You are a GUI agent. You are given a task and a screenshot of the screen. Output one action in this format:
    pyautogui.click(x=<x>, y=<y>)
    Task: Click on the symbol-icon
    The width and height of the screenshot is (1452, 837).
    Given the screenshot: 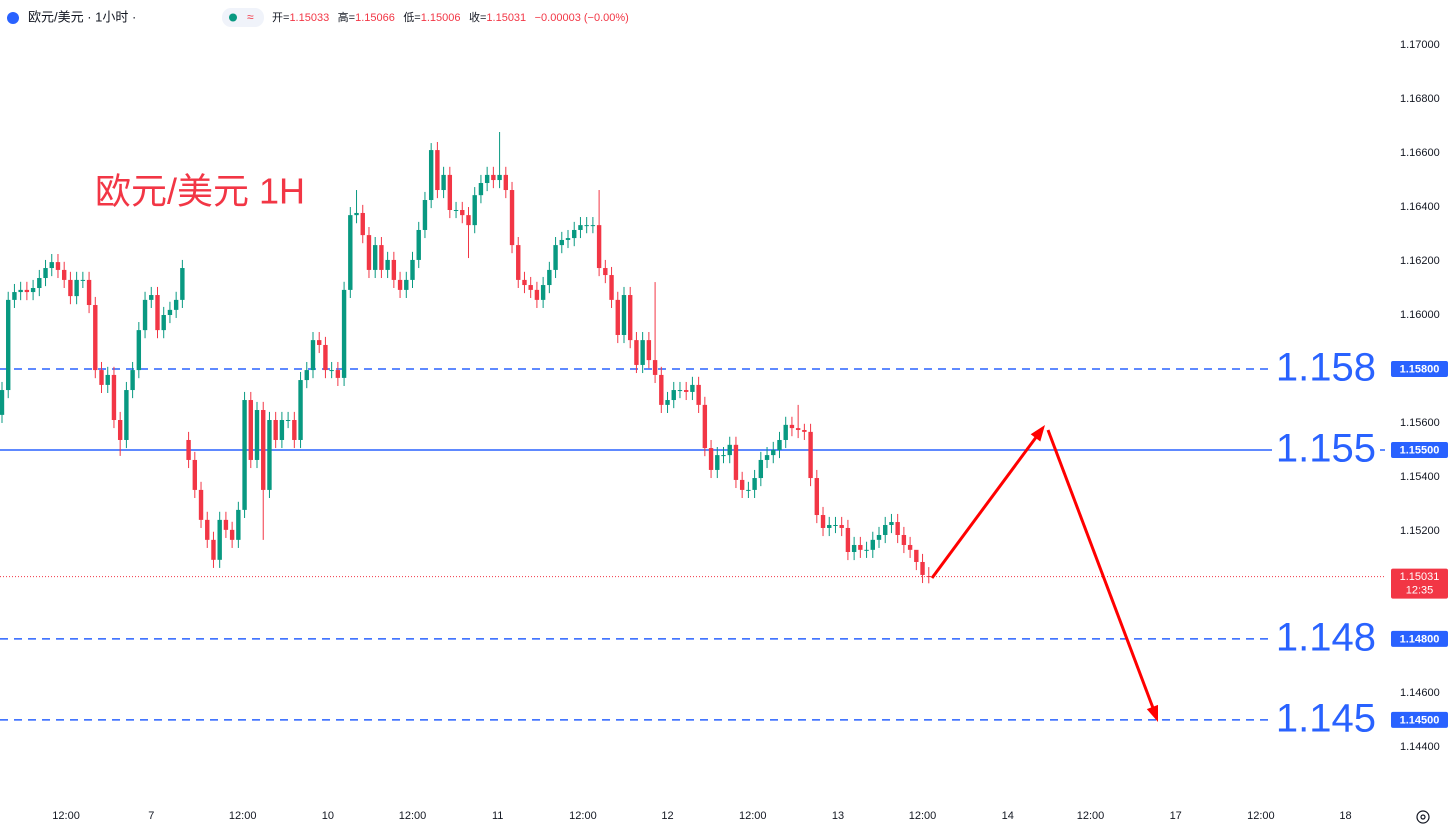 What is the action you would take?
    pyautogui.click(x=13, y=18)
    